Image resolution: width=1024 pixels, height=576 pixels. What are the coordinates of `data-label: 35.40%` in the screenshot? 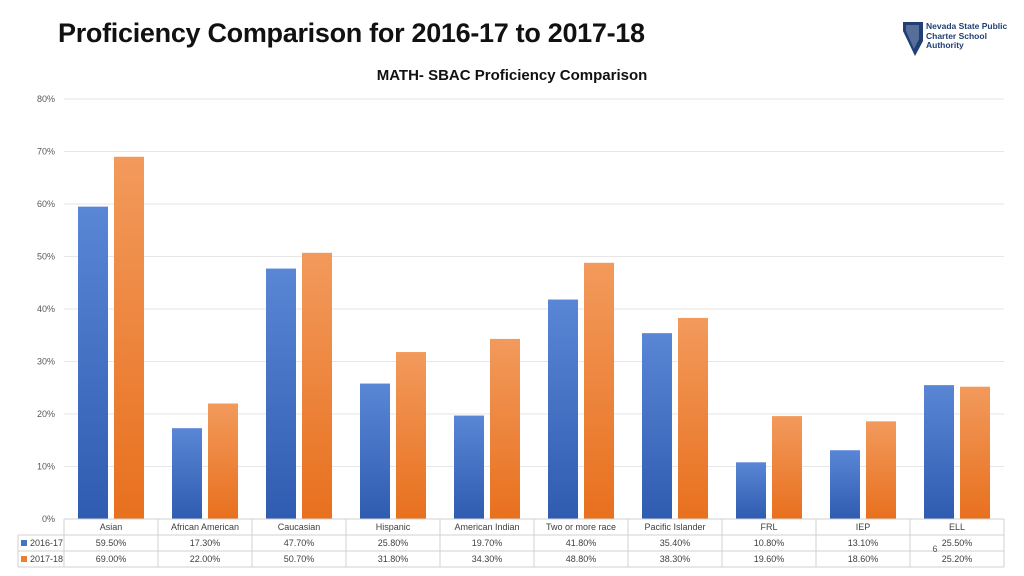 It's located at (675, 543).